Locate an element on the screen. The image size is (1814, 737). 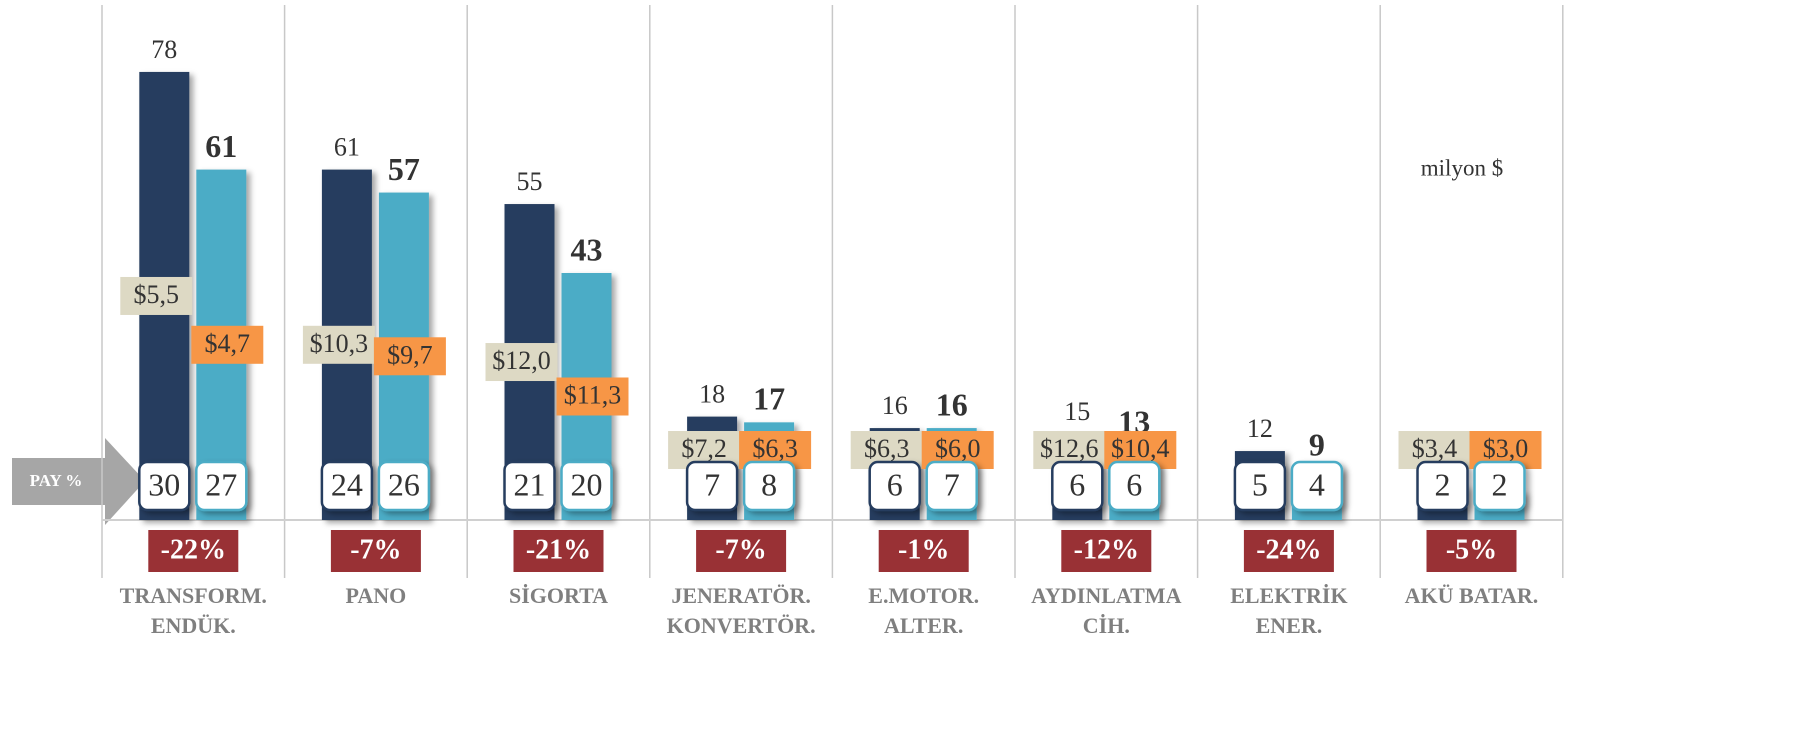
change-label: -5% is located at coordinates (1471, 549).